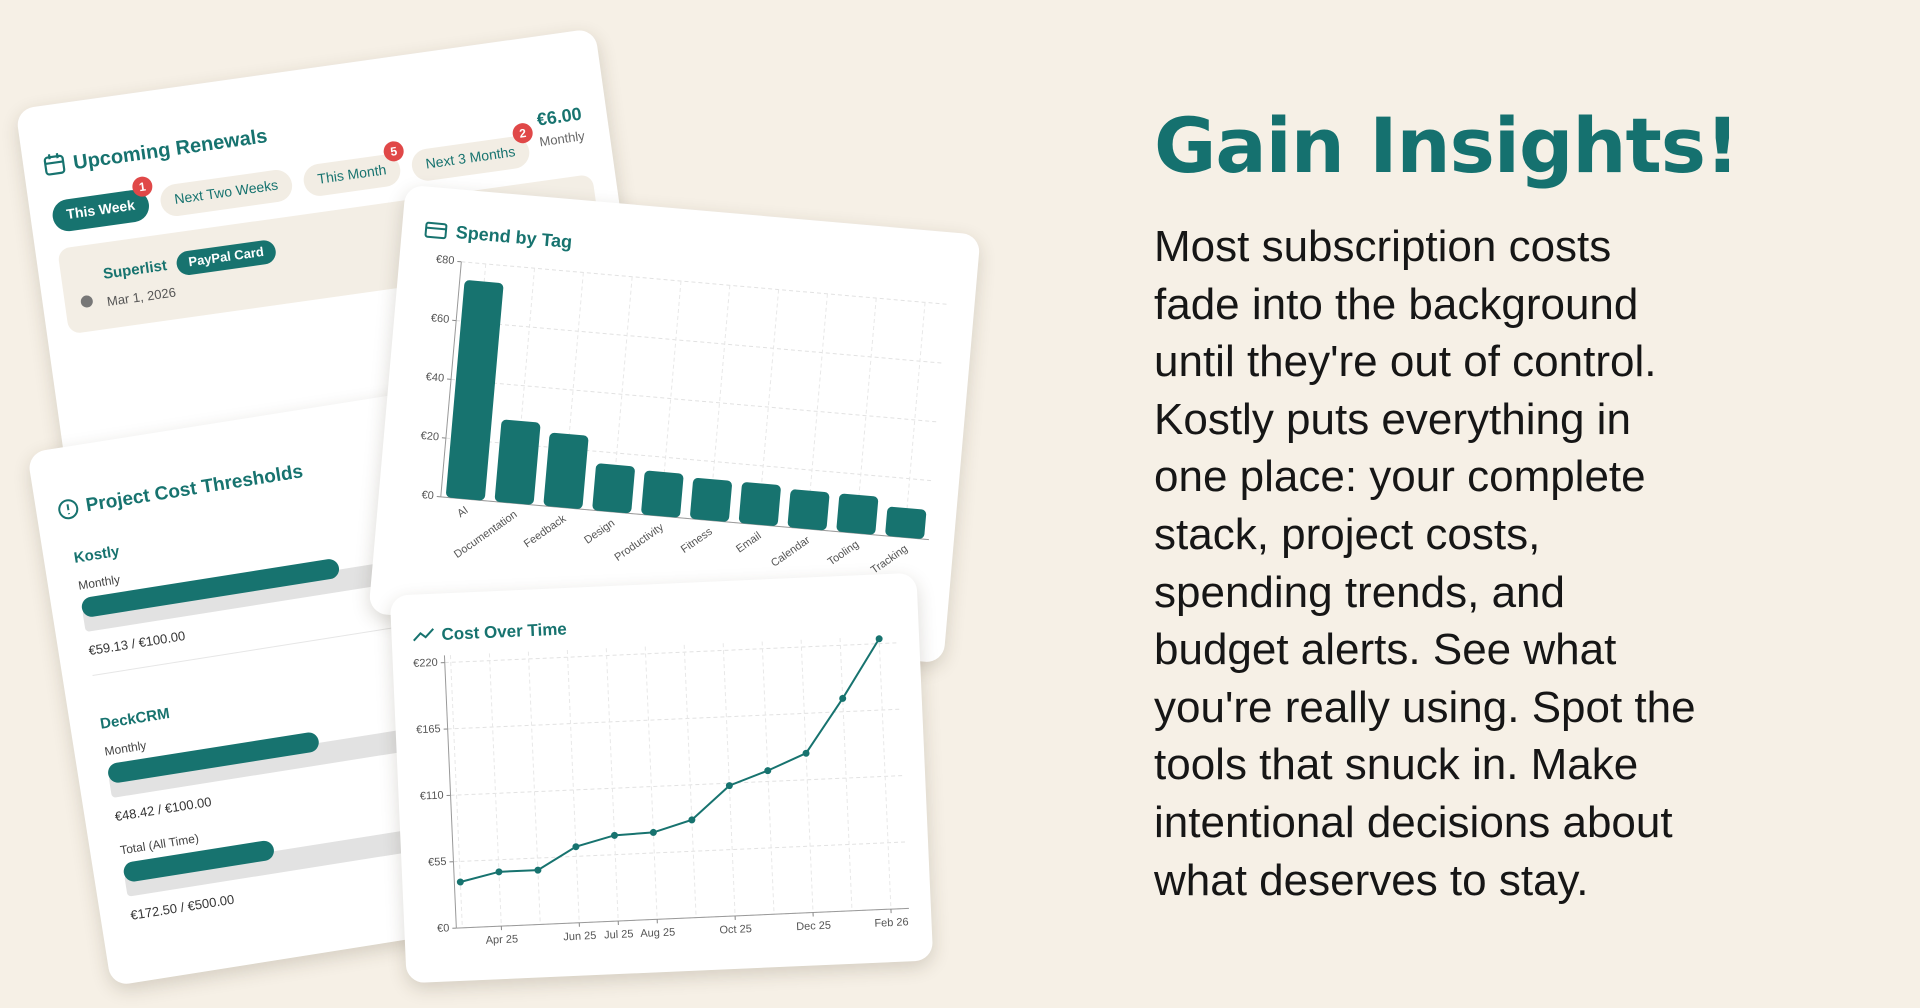  Describe the element at coordinates (434, 378) in the screenshot. I see `y-tick-label: €40` at that location.